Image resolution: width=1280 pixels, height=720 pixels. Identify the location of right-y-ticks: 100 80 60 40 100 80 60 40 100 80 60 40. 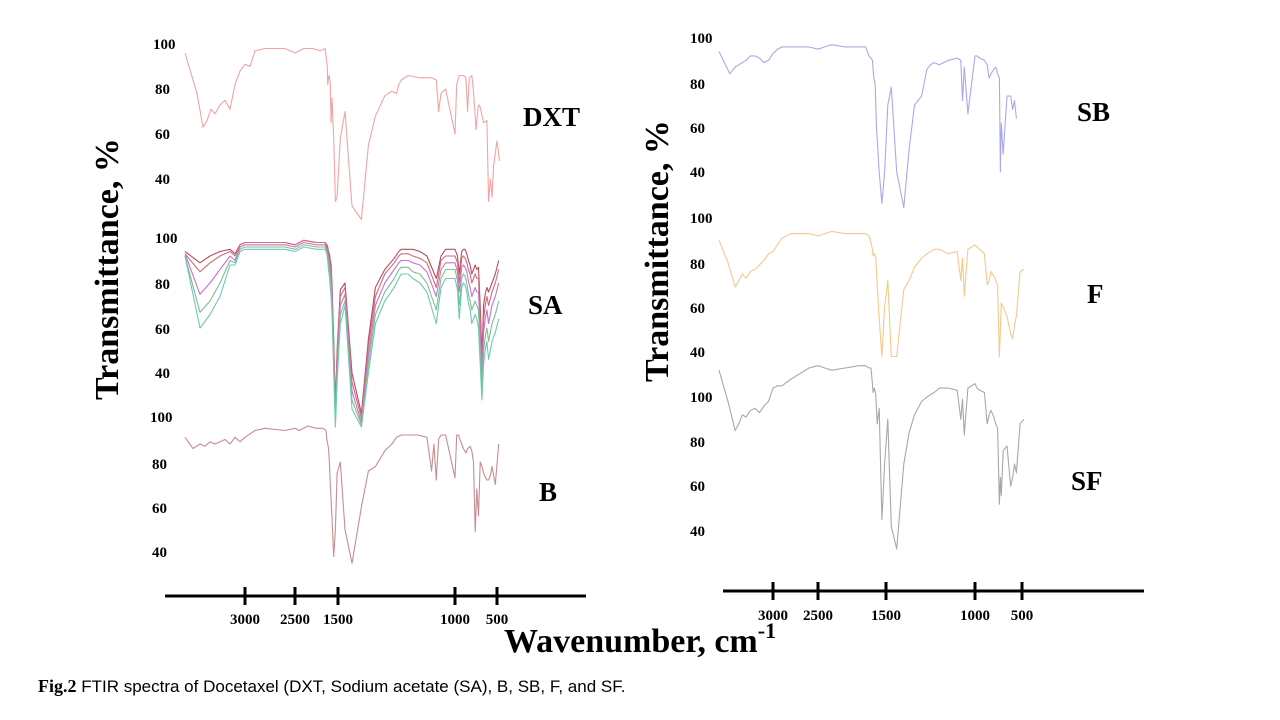
(701, 285).